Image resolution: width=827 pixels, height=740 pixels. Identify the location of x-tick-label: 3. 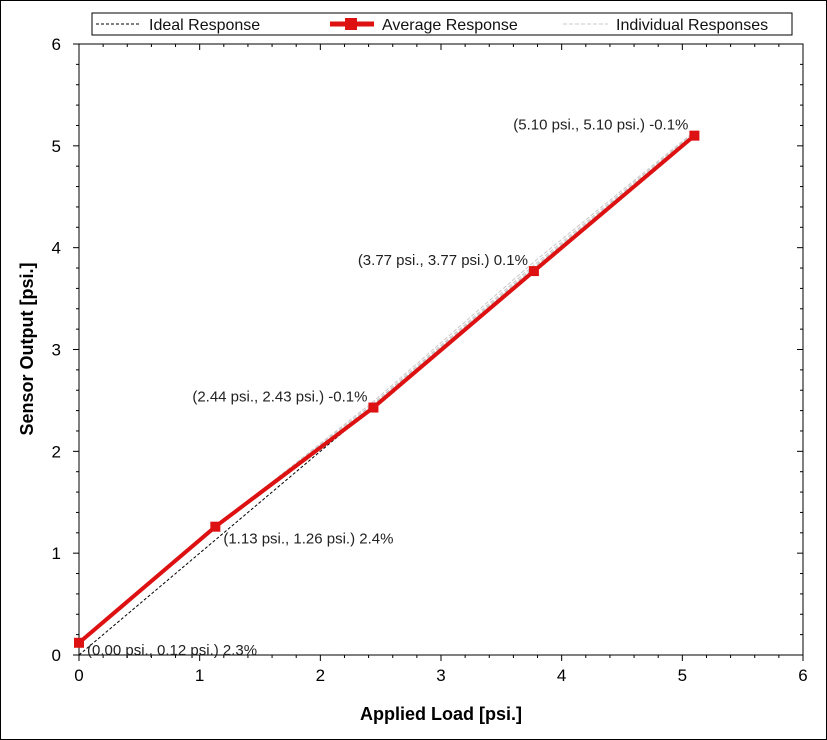
(440, 675).